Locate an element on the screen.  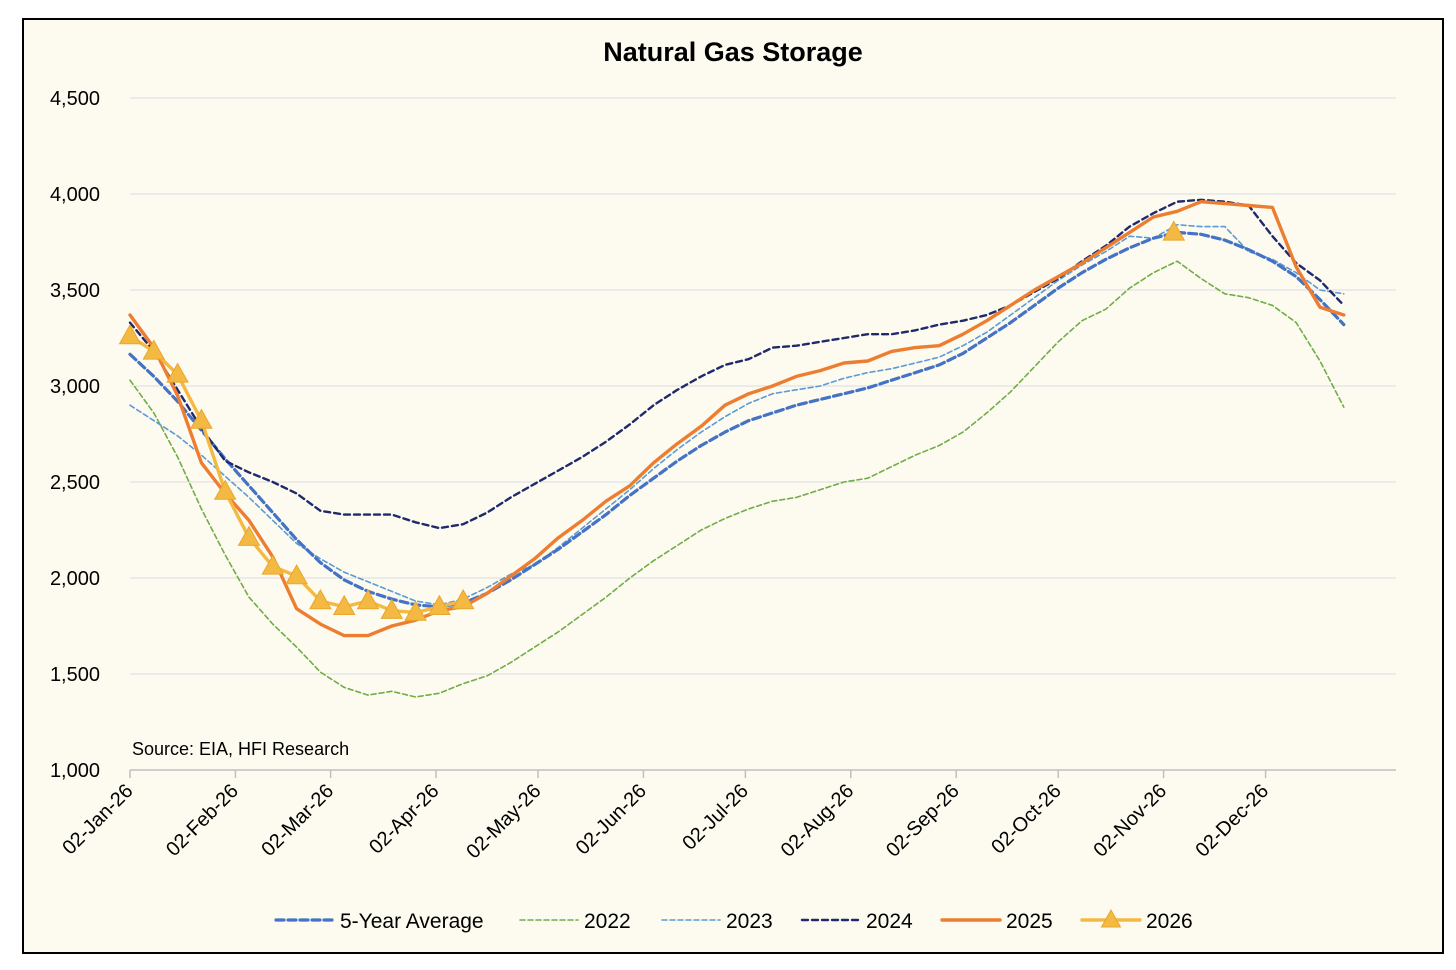
x-tick-label: 02-Jun-26 is located at coordinates (611, 819).